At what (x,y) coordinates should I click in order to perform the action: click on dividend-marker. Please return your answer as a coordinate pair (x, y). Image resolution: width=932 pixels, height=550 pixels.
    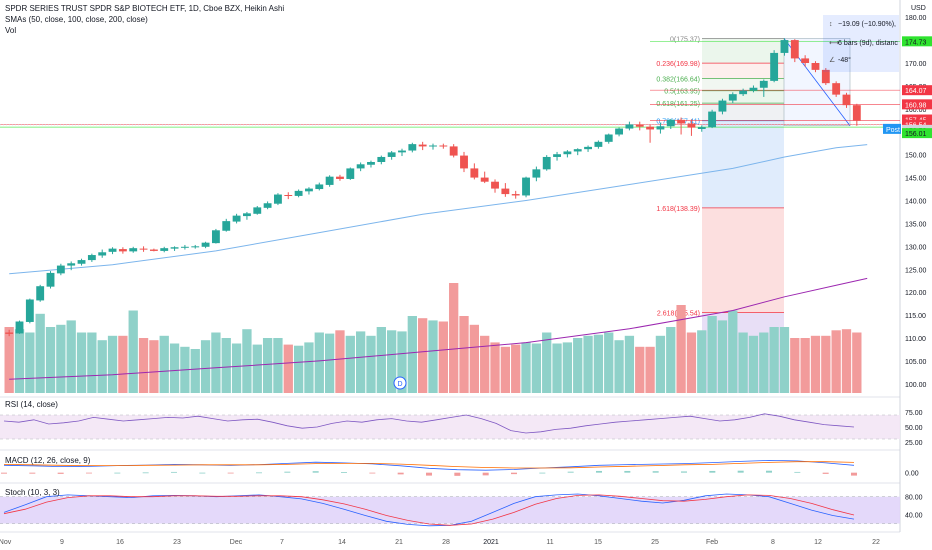
    Looking at the image, I should click on (400, 383).